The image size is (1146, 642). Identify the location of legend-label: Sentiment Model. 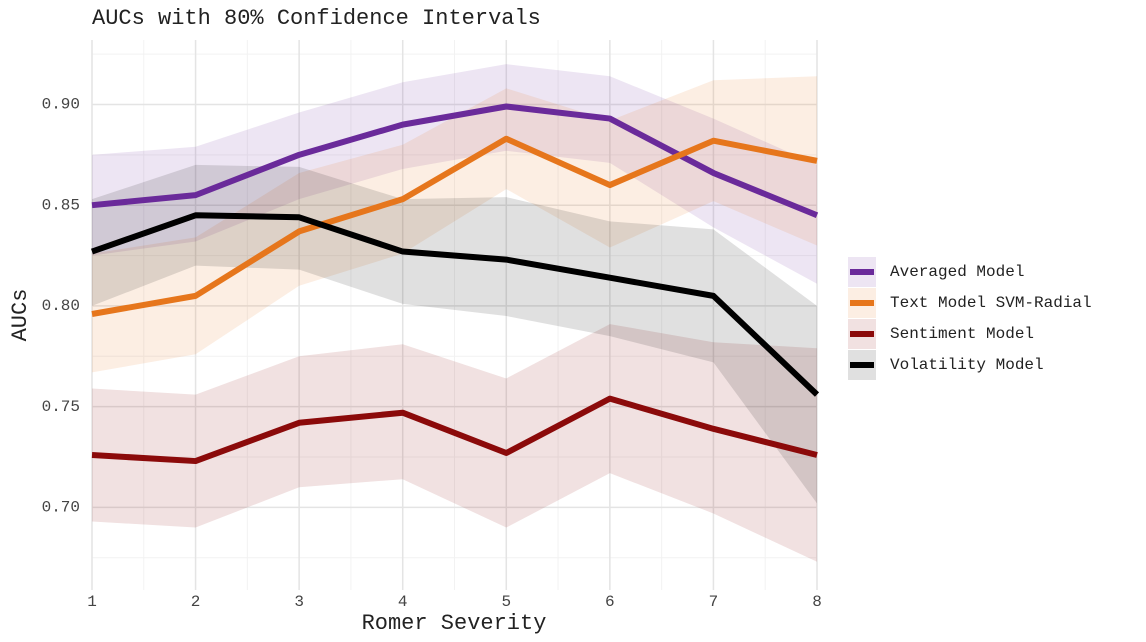
(962, 334).